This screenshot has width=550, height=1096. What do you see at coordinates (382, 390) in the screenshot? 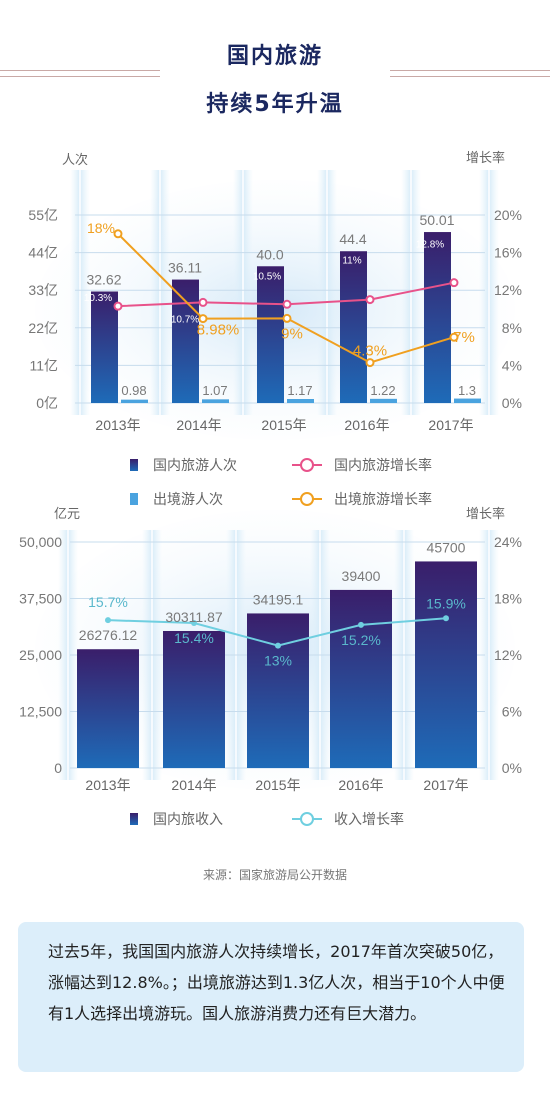
I see `data-label-outbound-visits: 1.22` at bounding box center [382, 390].